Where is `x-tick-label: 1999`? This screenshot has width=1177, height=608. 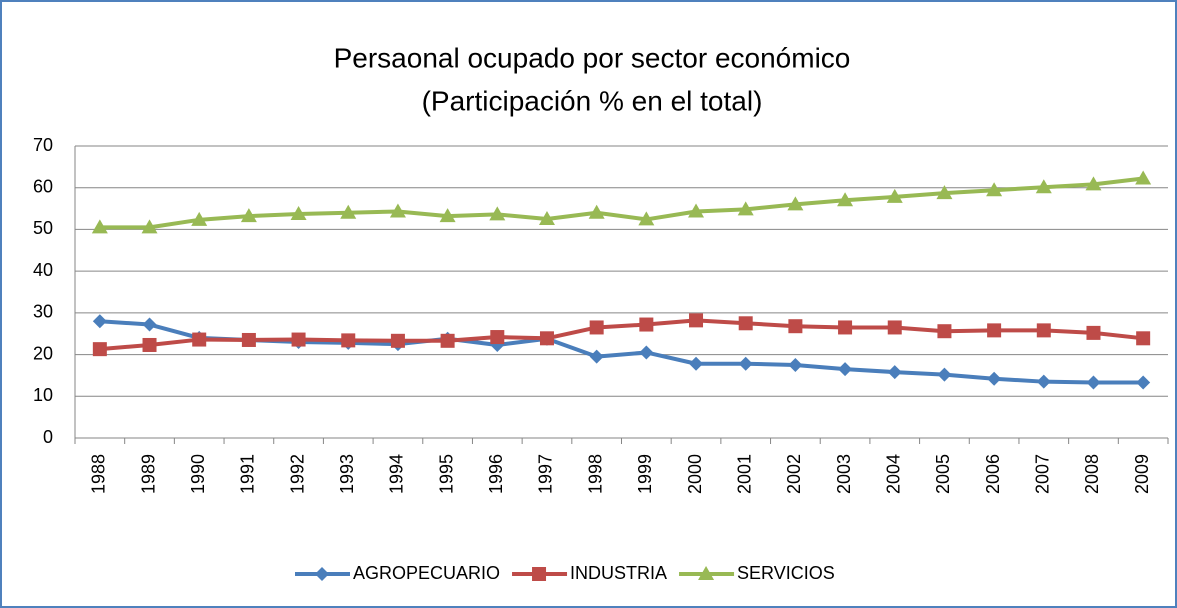 x-tick-label: 1999 is located at coordinates (645, 474).